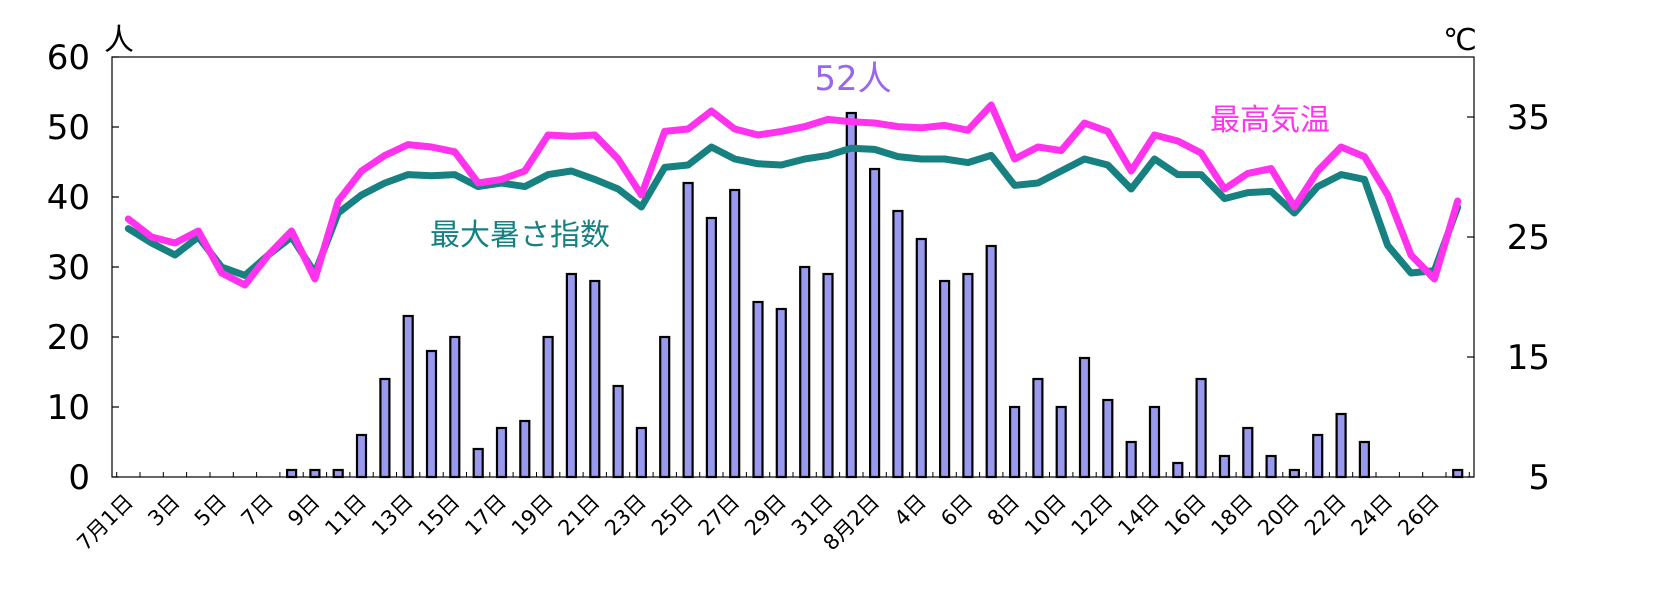 The width and height of the screenshot is (1656, 600). I want to click on left-axis-unit: 人, so click(119, 40).